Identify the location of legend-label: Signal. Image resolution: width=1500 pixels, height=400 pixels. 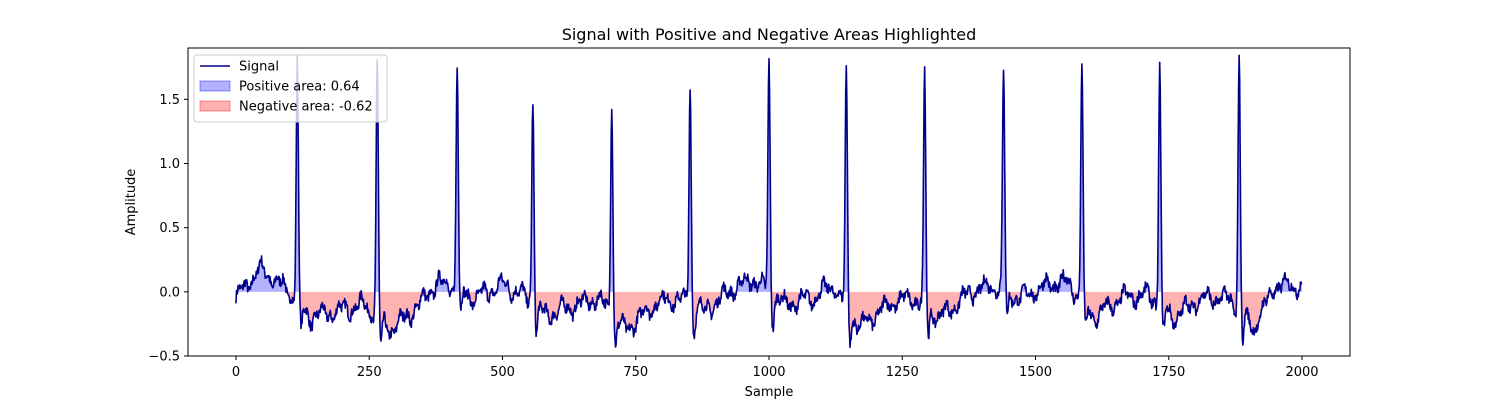
(259, 67).